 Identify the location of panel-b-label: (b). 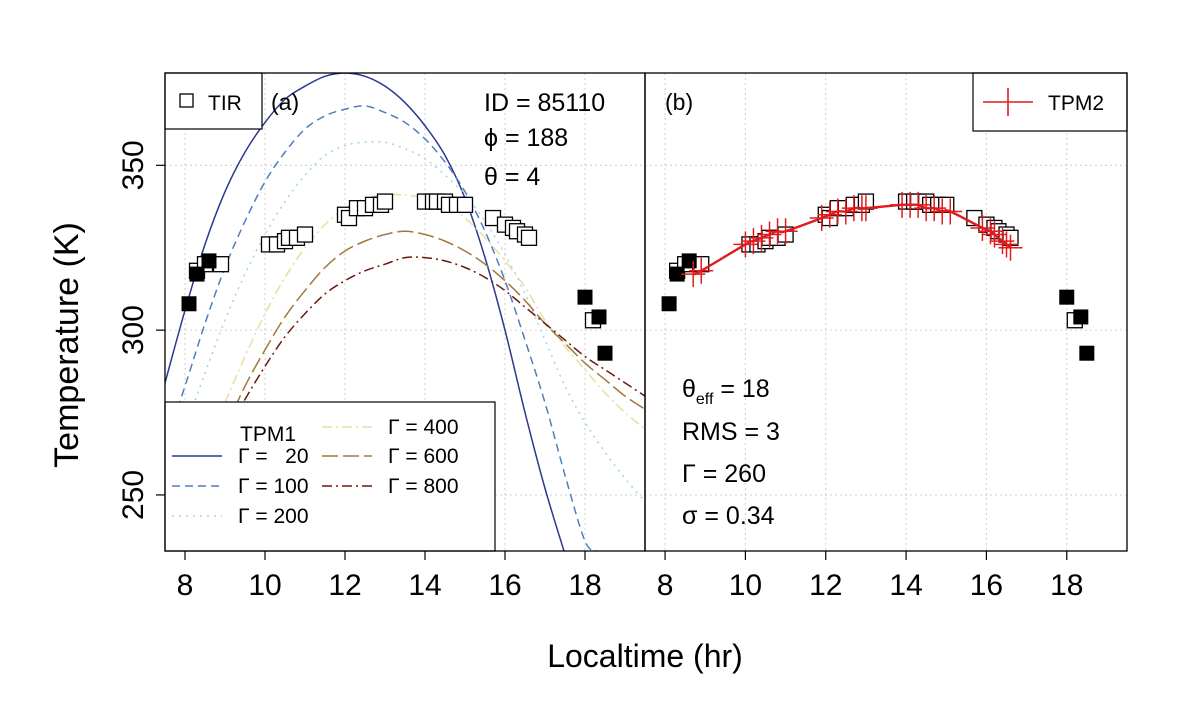
(679, 102).